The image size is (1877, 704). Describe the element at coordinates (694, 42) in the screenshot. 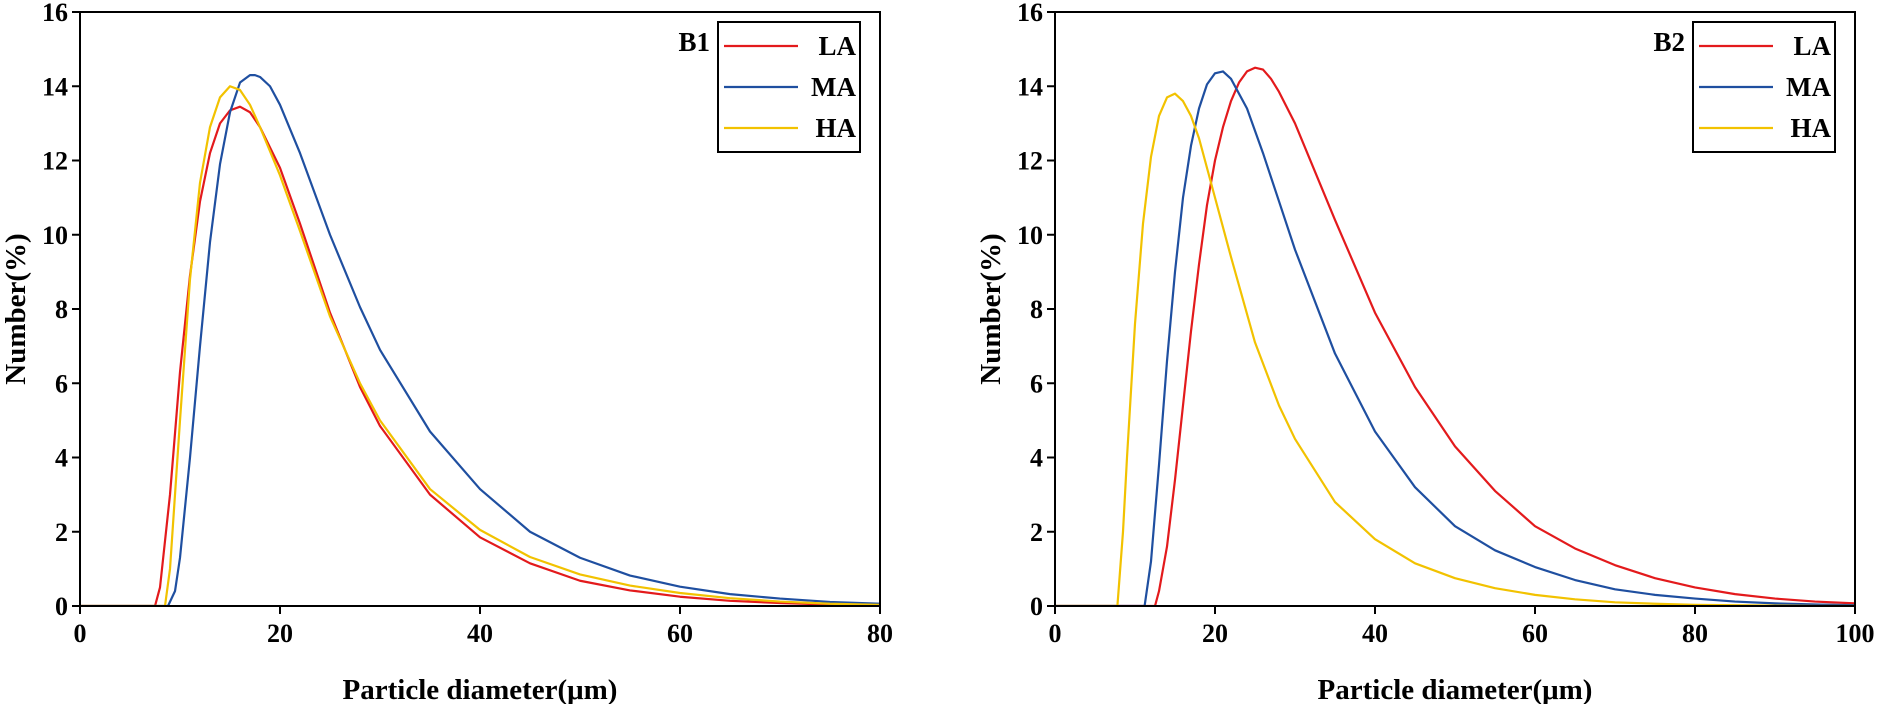

I see `panel-label: B1` at that location.